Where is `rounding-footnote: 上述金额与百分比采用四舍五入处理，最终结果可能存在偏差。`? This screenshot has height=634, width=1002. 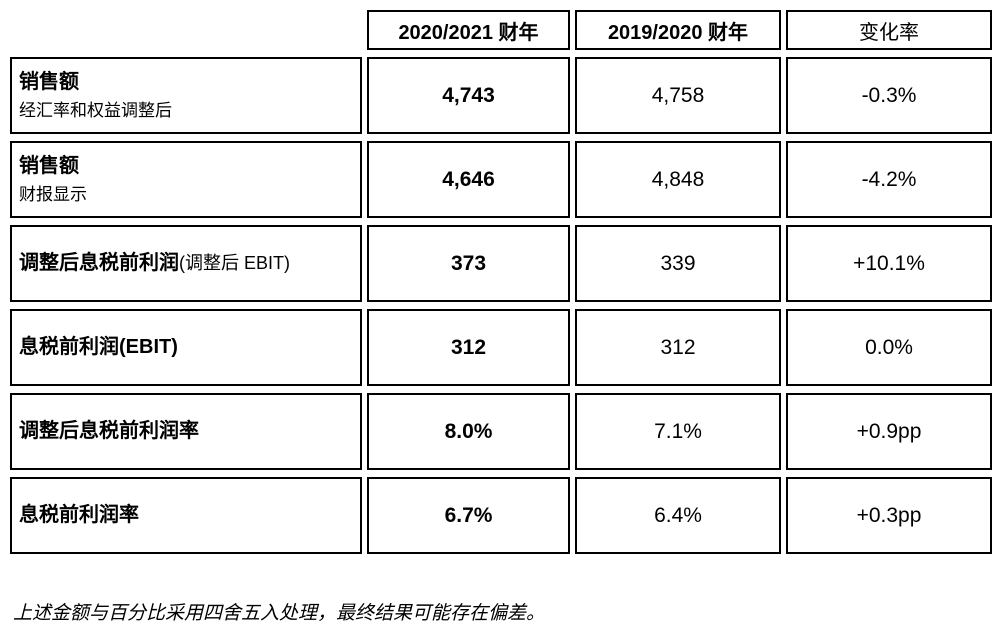
rounding-footnote: 上述金额与百分比采用四舍五入处理，最终结果可能存在偏差。 is located at coordinates (279, 613).